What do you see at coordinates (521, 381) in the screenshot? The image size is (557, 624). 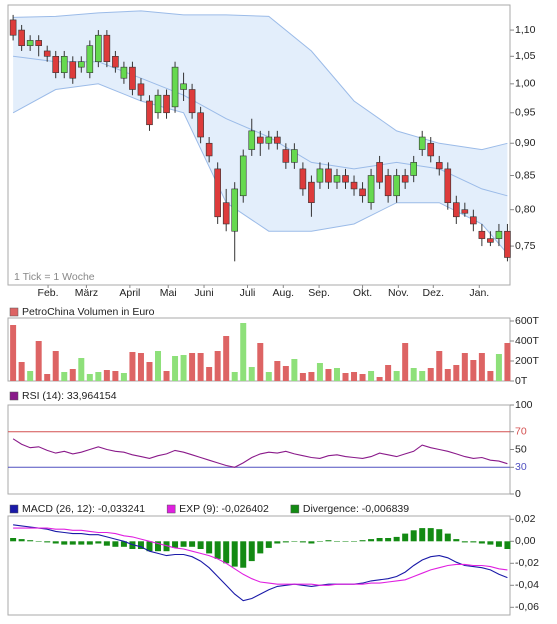 I see `y-tick-label: 0T` at bounding box center [521, 381].